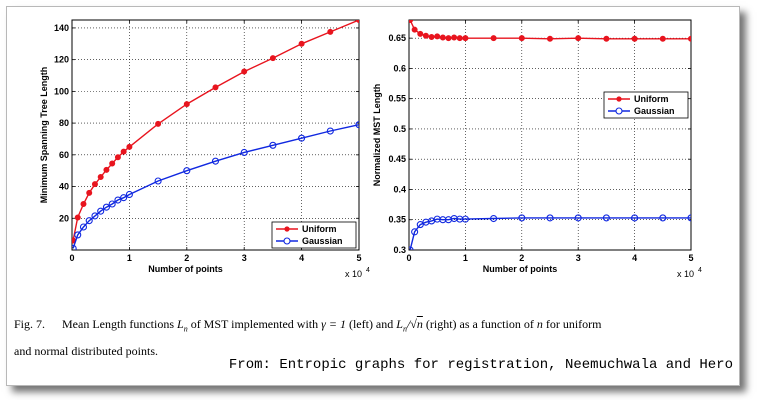 This screenshot has height=400, width=759. Describe the element at coordinates (399, 129) in the screenshot. I see `y-tick-label: 0.5` at that location.